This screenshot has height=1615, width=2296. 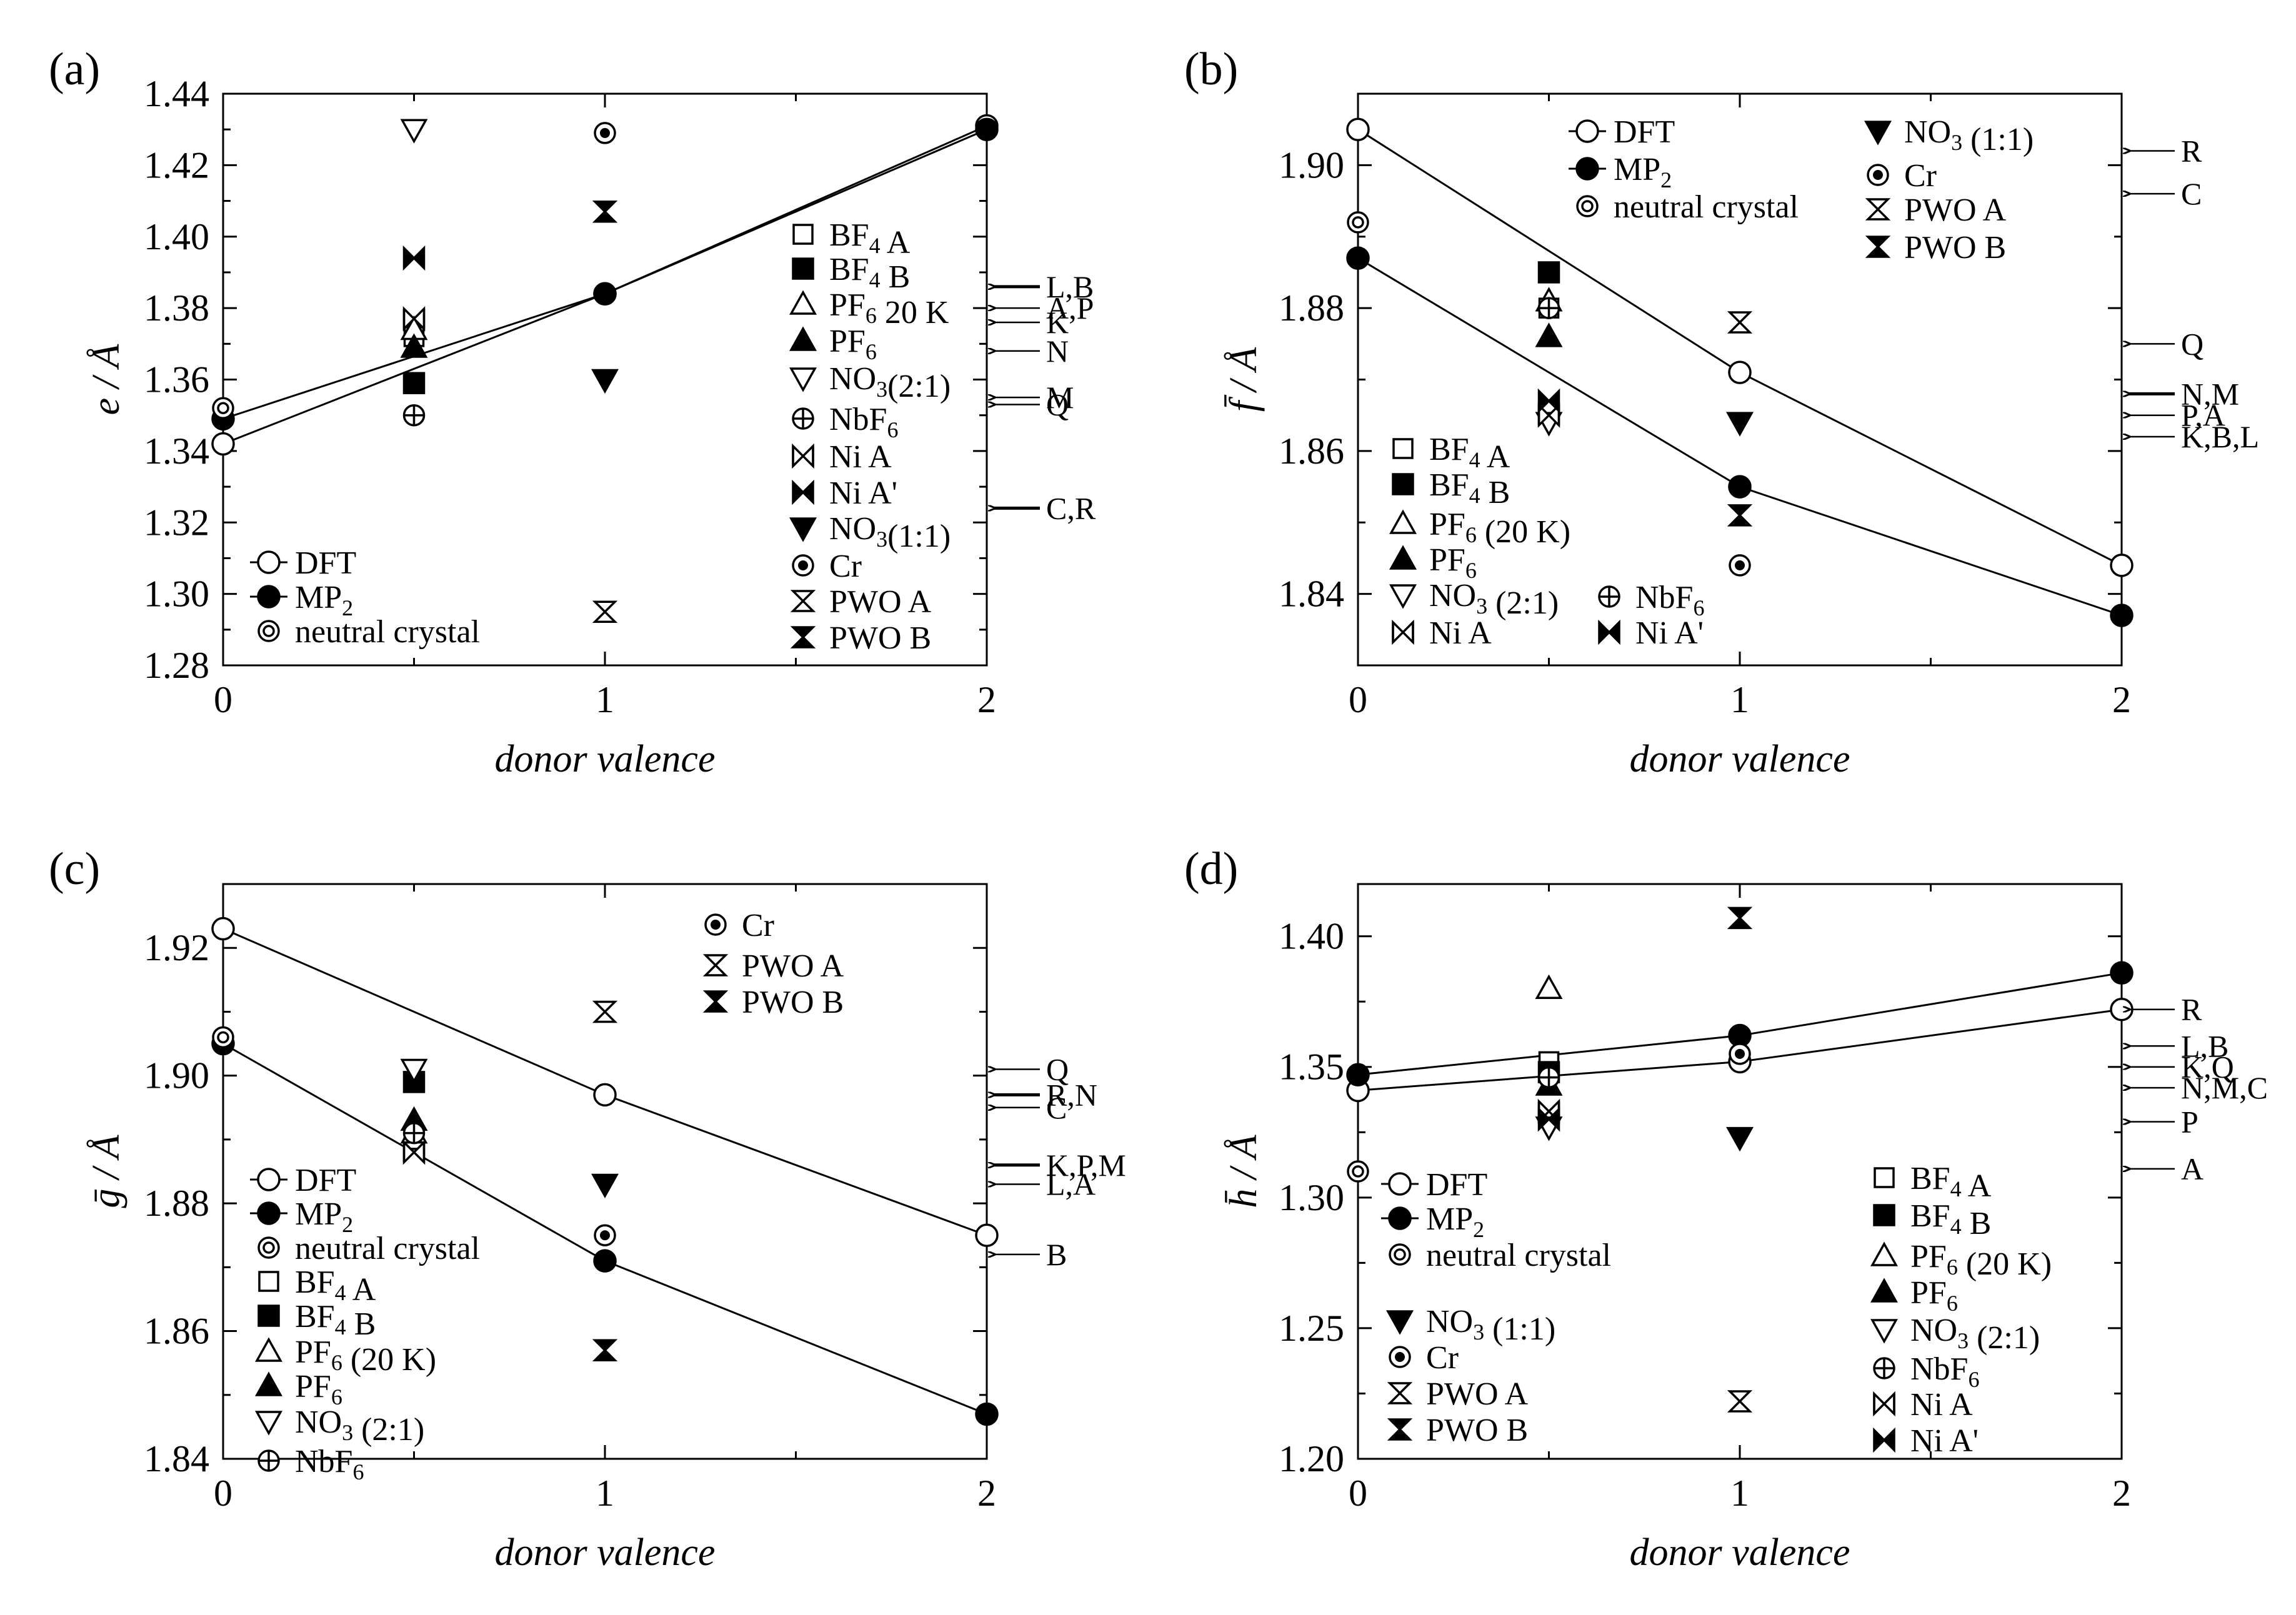 I want to click on annotation-label: Q, so click(x=1057, y=404).